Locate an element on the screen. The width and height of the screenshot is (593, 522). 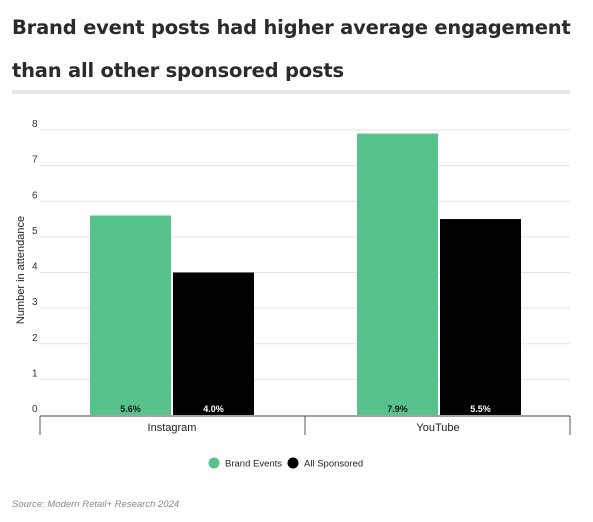
title-divider is located at coordinates (291, 92).